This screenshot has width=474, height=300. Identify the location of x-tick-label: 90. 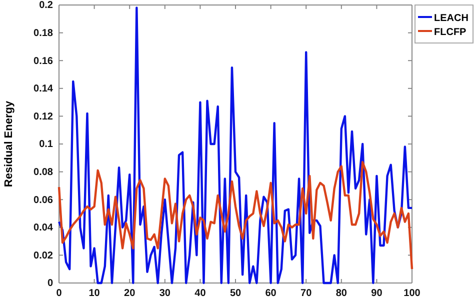
(377, 294).